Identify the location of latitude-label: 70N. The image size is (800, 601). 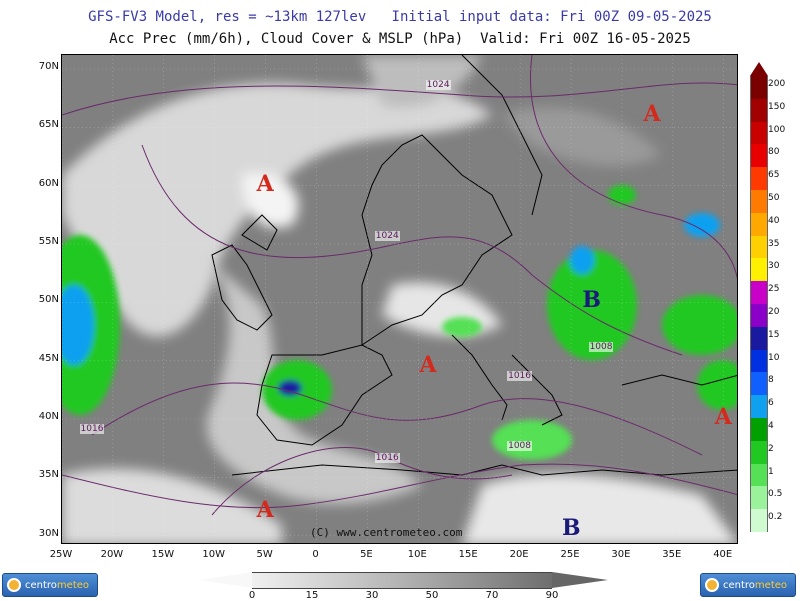
(48, 66).